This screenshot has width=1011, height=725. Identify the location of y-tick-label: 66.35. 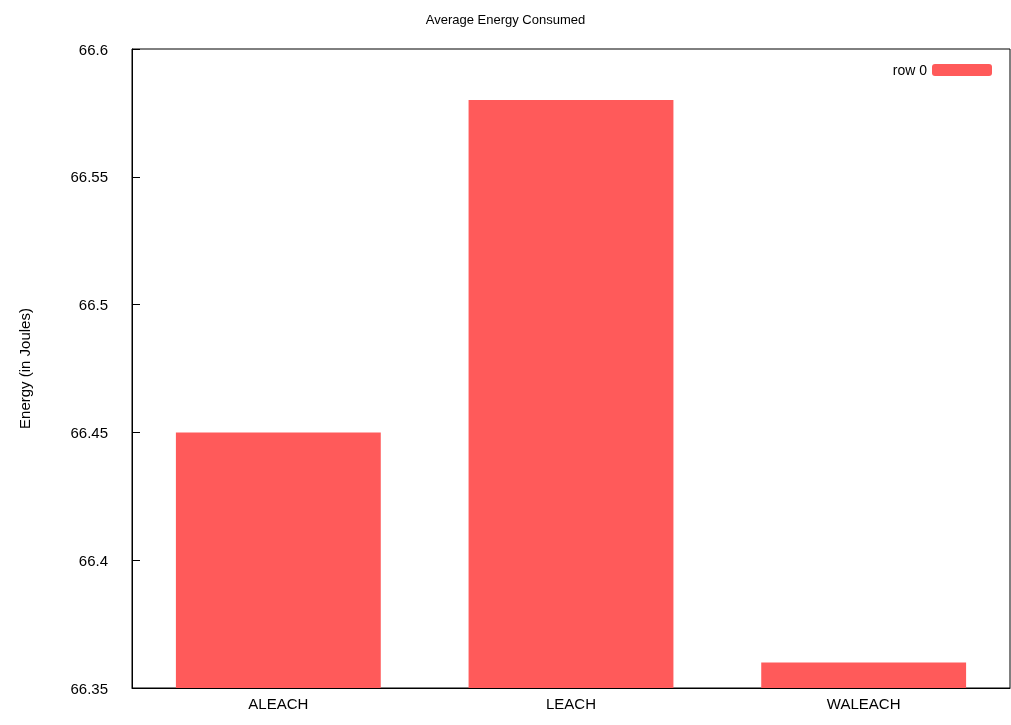
(89, 688).